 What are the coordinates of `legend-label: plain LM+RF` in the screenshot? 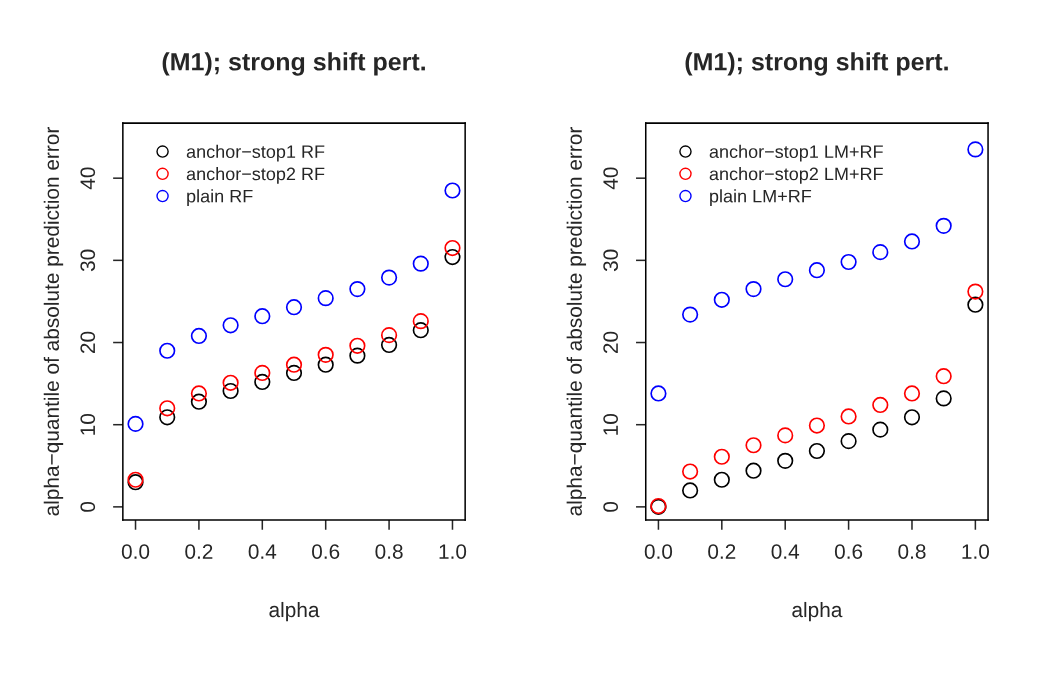 It's located at (761, 198).